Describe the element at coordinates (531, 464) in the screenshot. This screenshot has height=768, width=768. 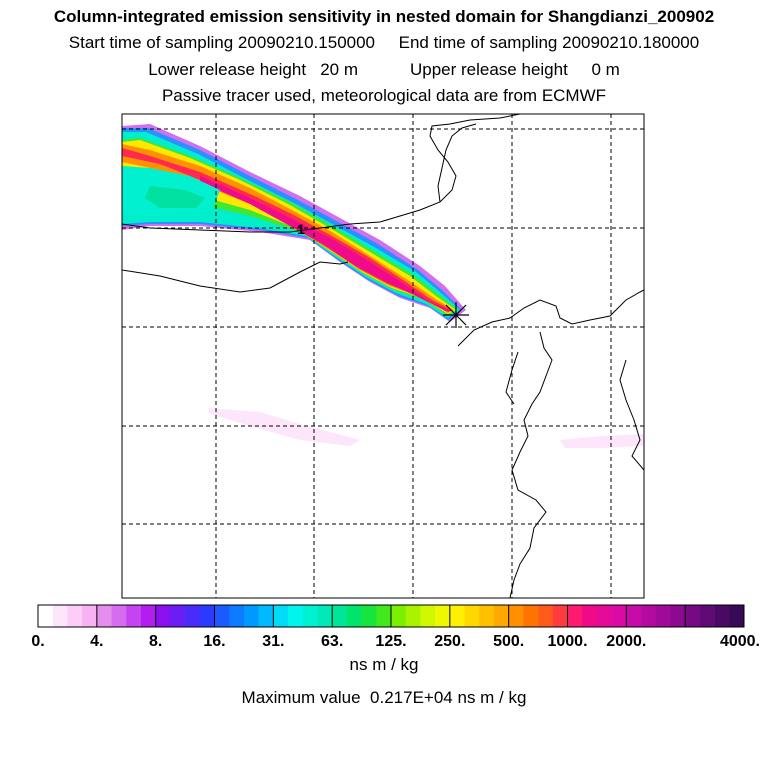
I see `coastline-east` at that location.